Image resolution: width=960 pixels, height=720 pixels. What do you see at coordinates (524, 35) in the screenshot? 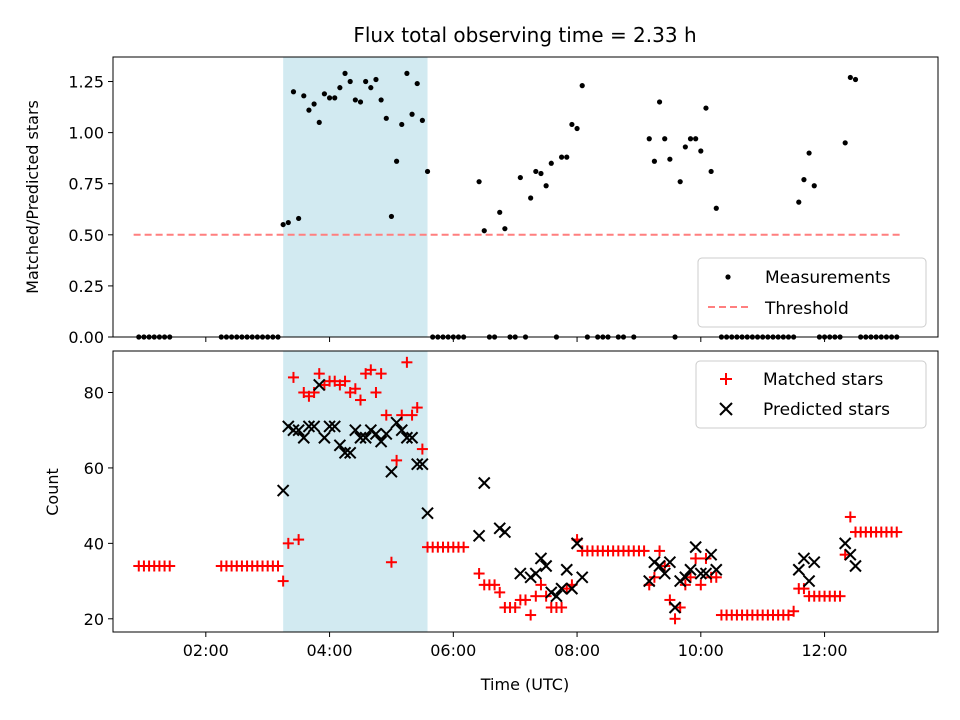
I see `chart-title: Flux total observing time = 2.33 h` at bounding box center [524, 35].